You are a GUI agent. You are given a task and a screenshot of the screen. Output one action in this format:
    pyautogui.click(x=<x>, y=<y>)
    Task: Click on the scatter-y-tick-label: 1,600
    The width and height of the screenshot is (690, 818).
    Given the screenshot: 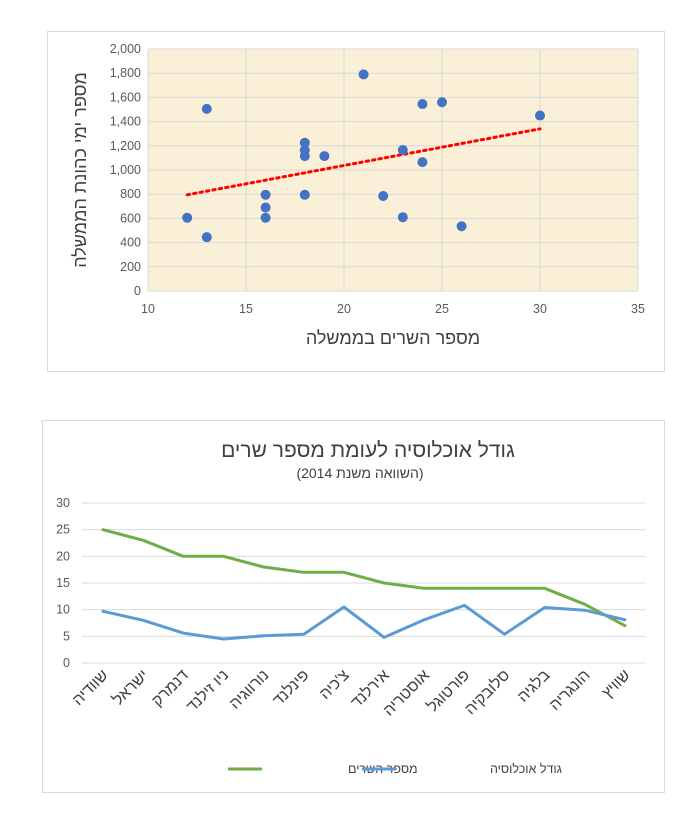 What is the action you would take?
    pyautogui.click(x=125, y=97)
    